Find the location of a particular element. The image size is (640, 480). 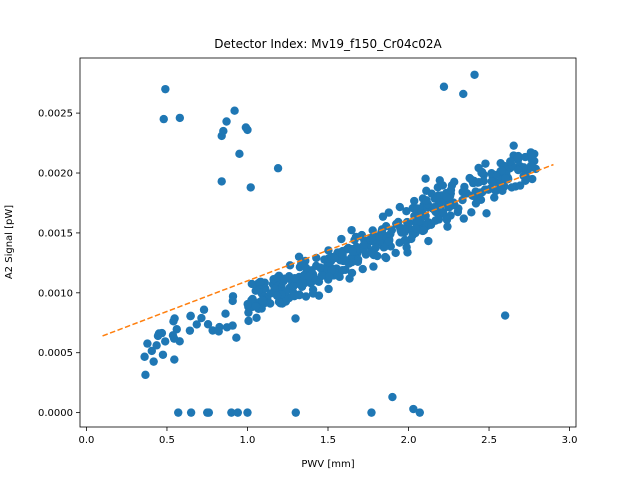

y-tick-label: 0.0020 is located at coordinates (55, 174).